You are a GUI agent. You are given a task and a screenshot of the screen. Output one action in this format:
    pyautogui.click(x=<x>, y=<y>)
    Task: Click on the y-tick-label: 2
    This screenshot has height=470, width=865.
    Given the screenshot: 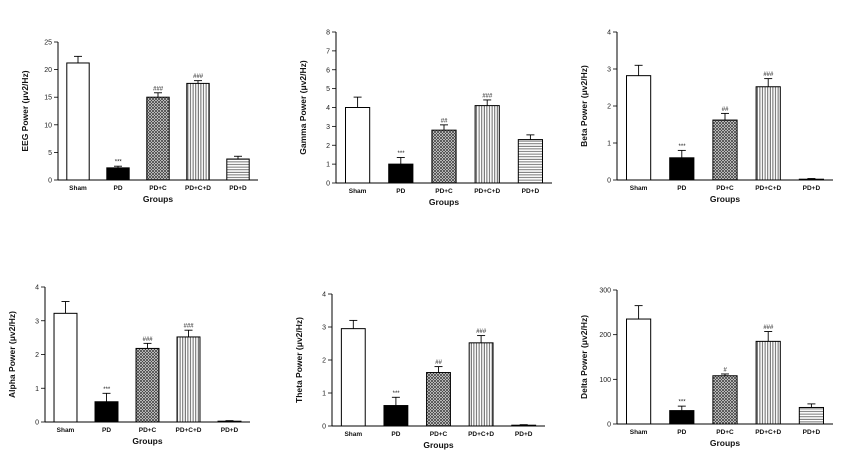 What is the action you would take?
    pyautogui.click(x=324, y=361)
    